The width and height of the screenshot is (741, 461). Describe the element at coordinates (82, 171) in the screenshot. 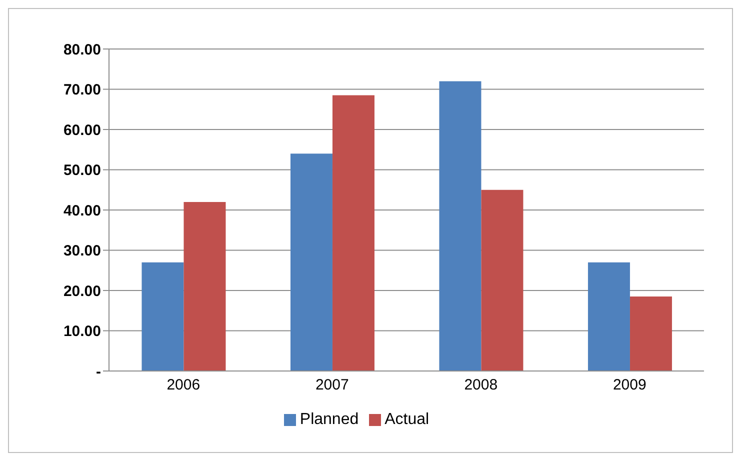

I see `y-tick-label: 50.00` at that location.